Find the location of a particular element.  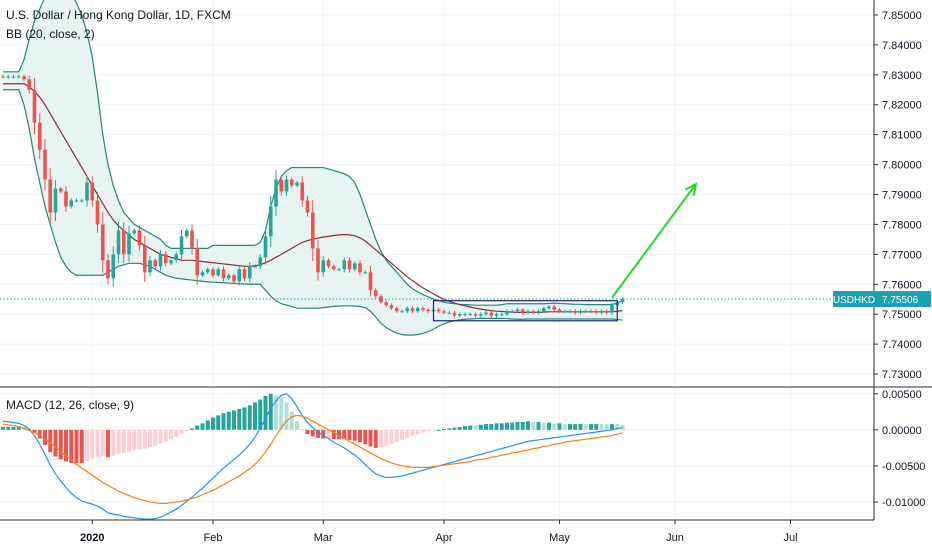

price-tick-label: 7.81000 is located at coordinates (902, 136).